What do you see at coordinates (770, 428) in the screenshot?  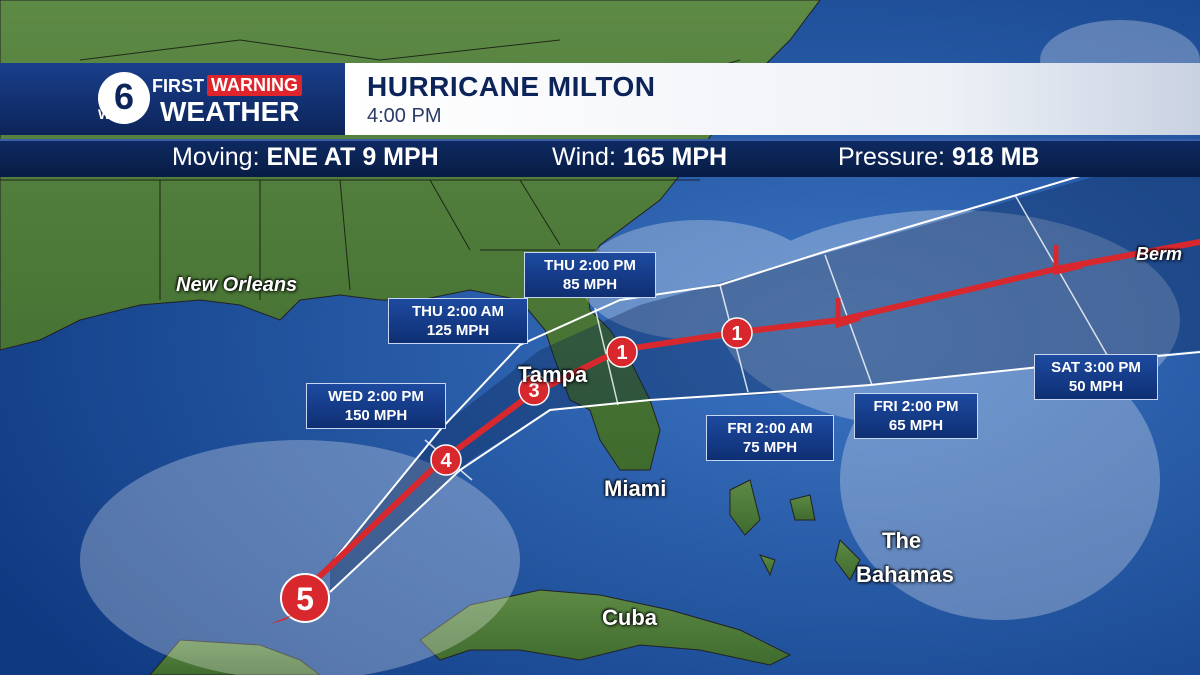 I see `forecast-time: FRI 2:00 AM` at bounding box center [770, 428].